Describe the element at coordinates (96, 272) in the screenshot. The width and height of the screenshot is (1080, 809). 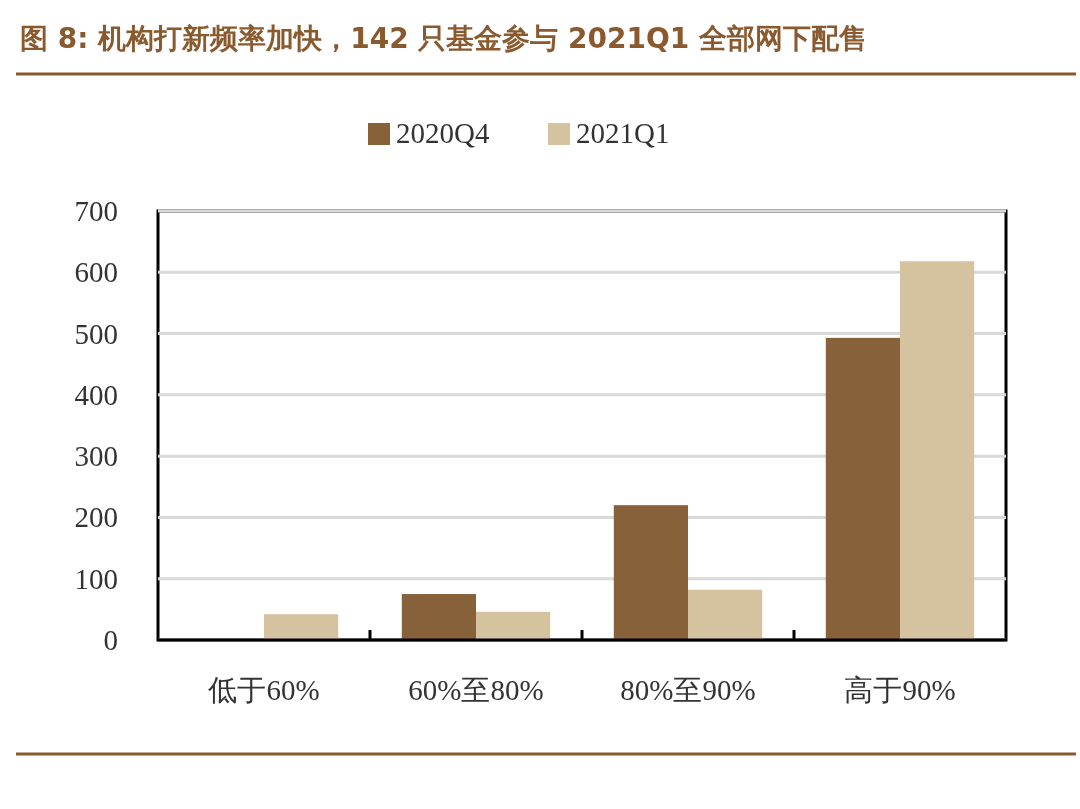
I see `y-tick-label: 600` at that location.